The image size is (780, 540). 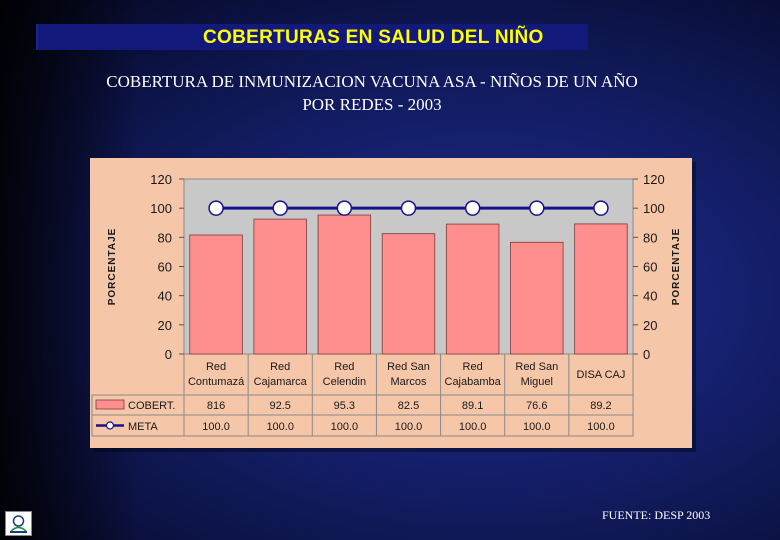 I want to click on page-title: COBERTURAS EN SALUD DEL NIÑO, so click(x=373, y=37).